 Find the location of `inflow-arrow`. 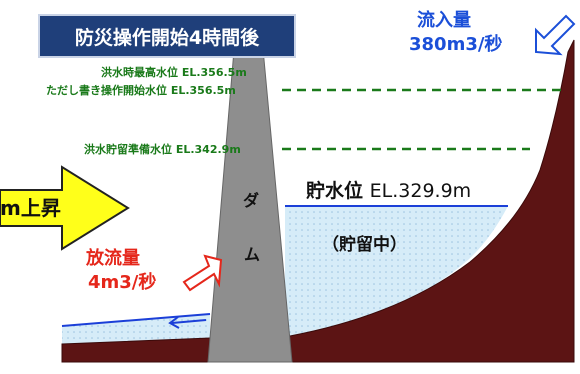

inflow-arrow is located at coordinates (555, 35).